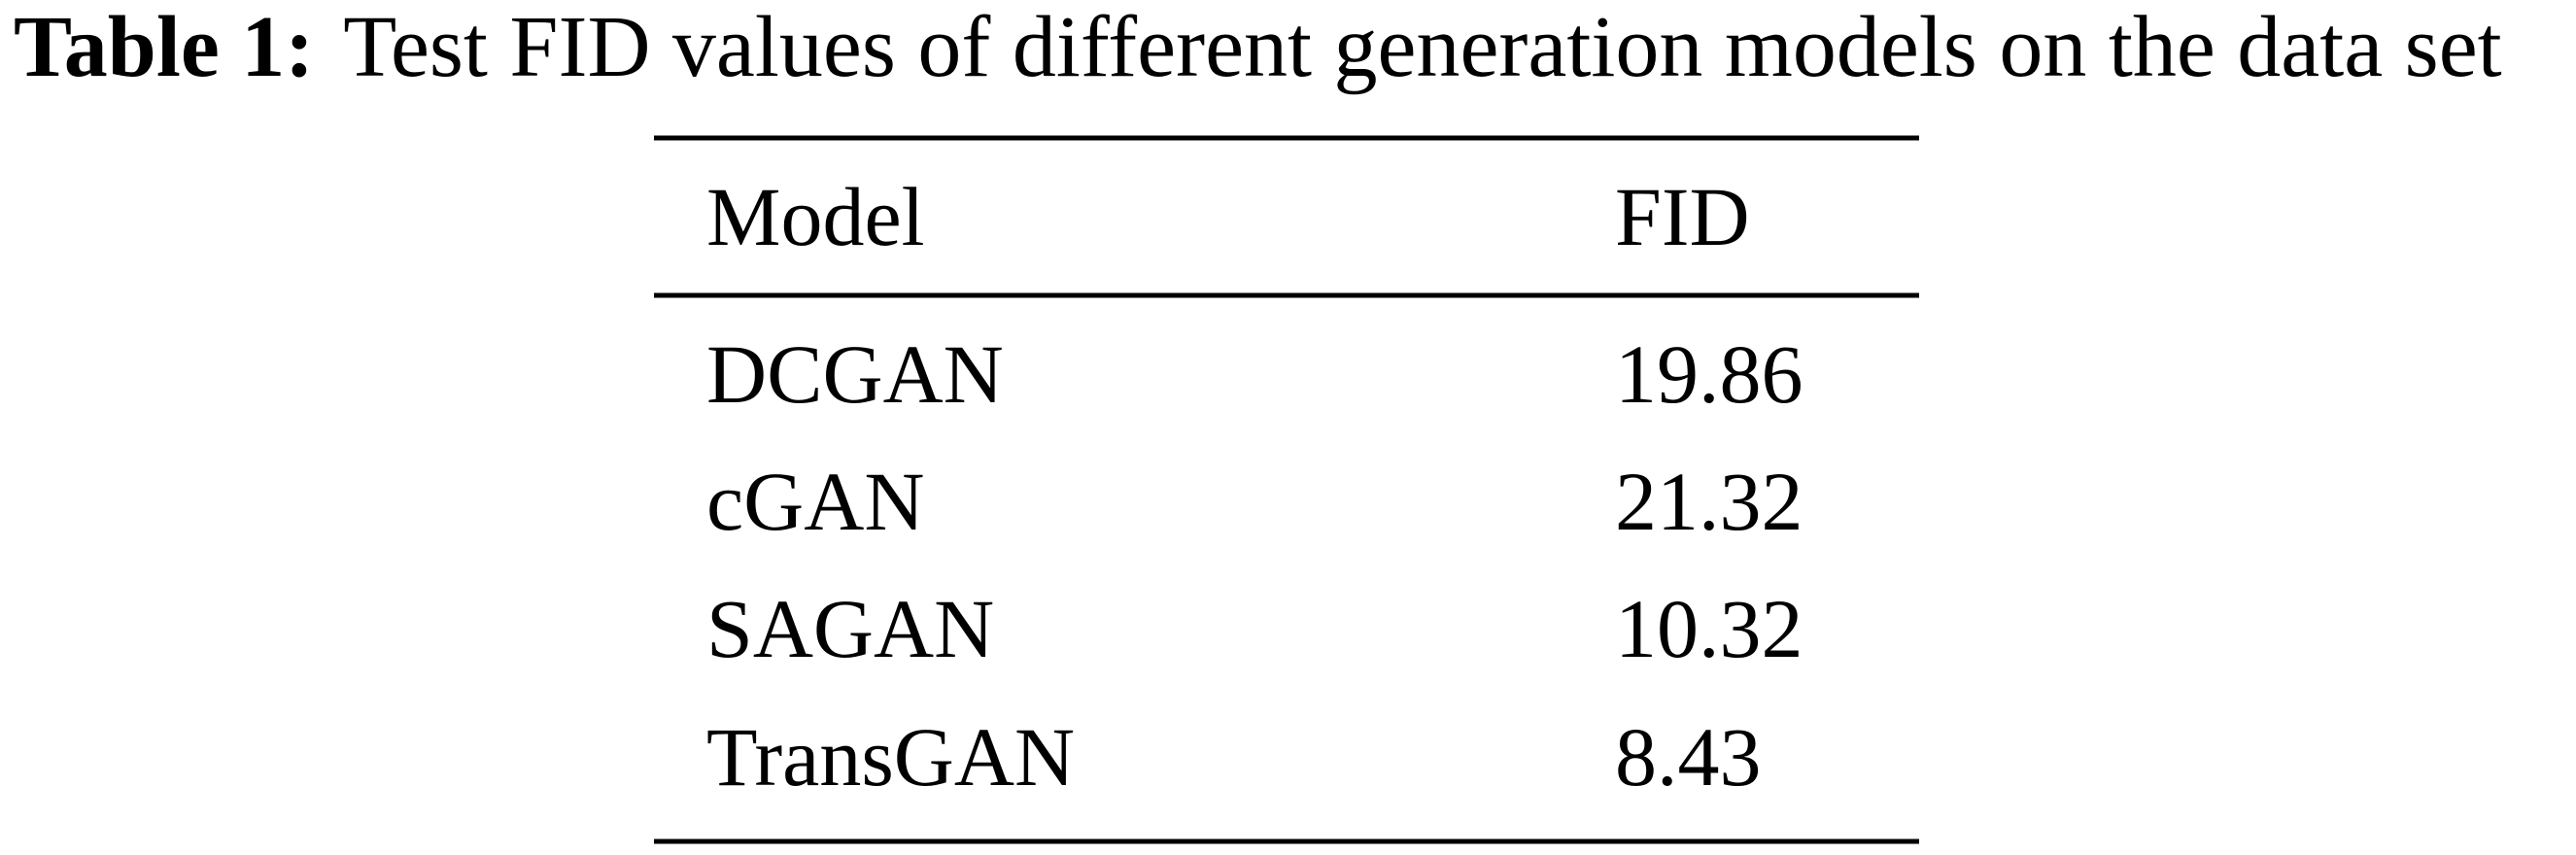 The height and width of the screenshot is (855, 2576). Describe the element at coordinates (1709, 374) in the screenshot. I see `fid-cell: 19.86` at that location.